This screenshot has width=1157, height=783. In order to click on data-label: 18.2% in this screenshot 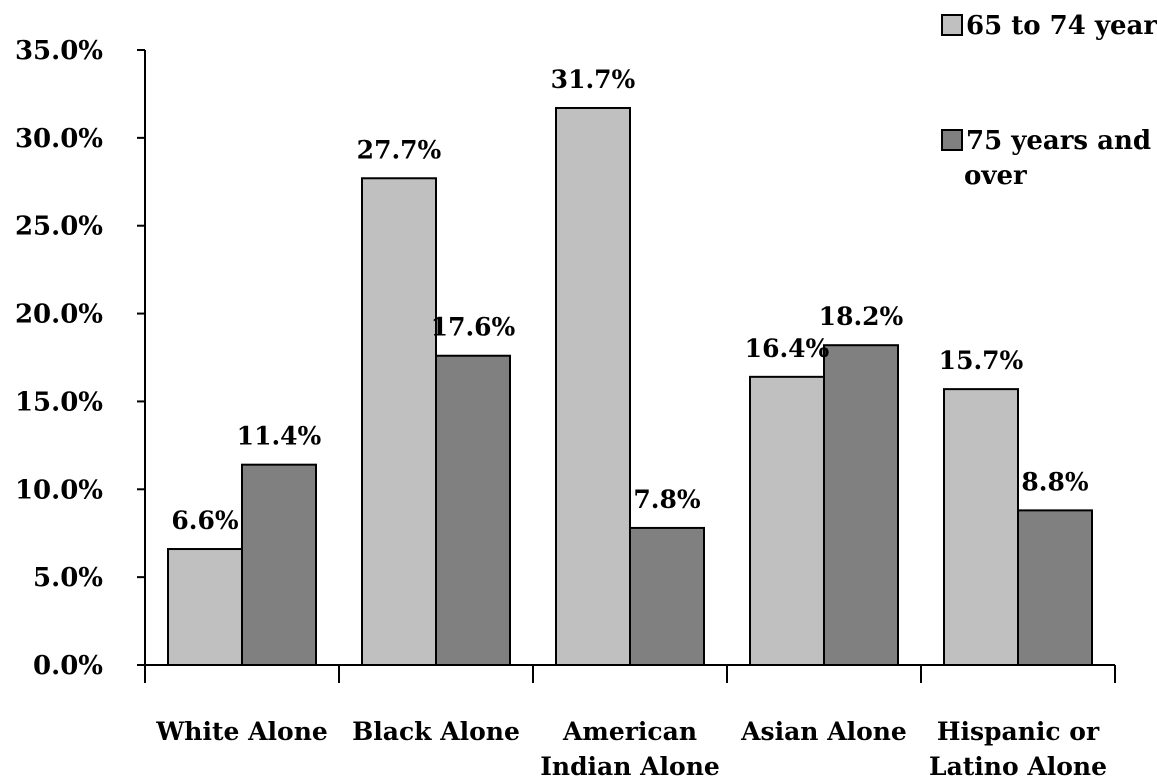, I will do `click(861, 316)`.